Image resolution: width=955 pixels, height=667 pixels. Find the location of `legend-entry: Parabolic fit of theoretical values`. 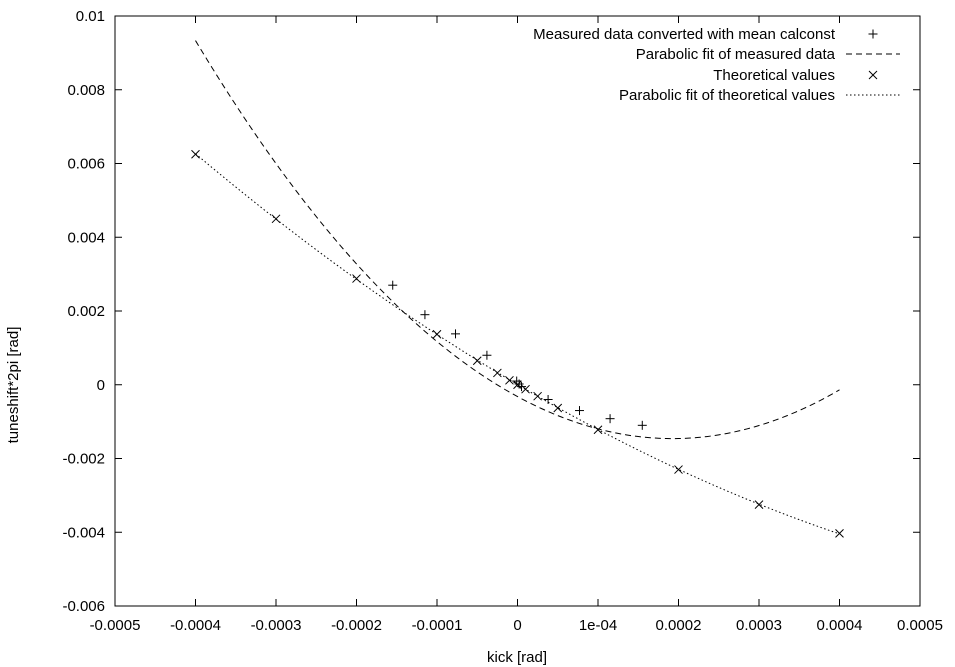

legend-entry: Parabolic fit of theoretical values is located at coordinates (759, 95).